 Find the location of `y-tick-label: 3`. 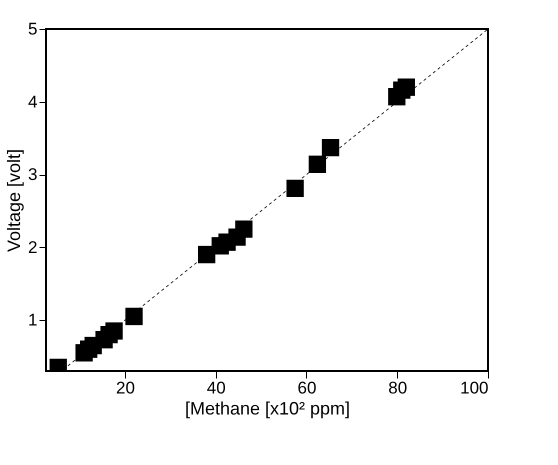

y-tick-label: 3 is located at coordinates (33, 174).